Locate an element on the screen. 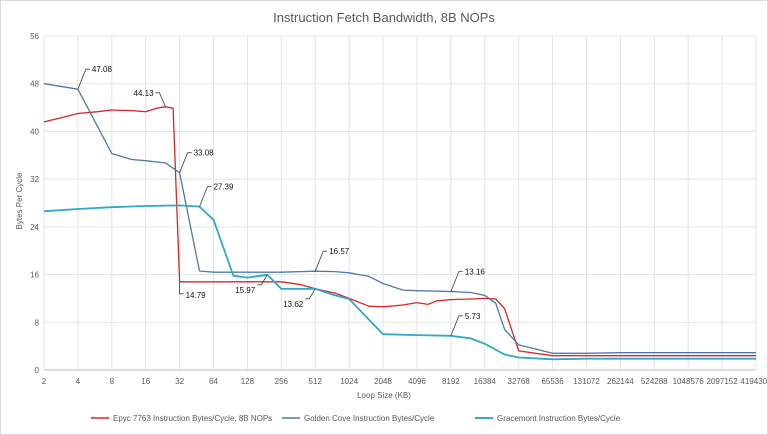  x-tick-label: 262144 is located at coordinates (620, 381).